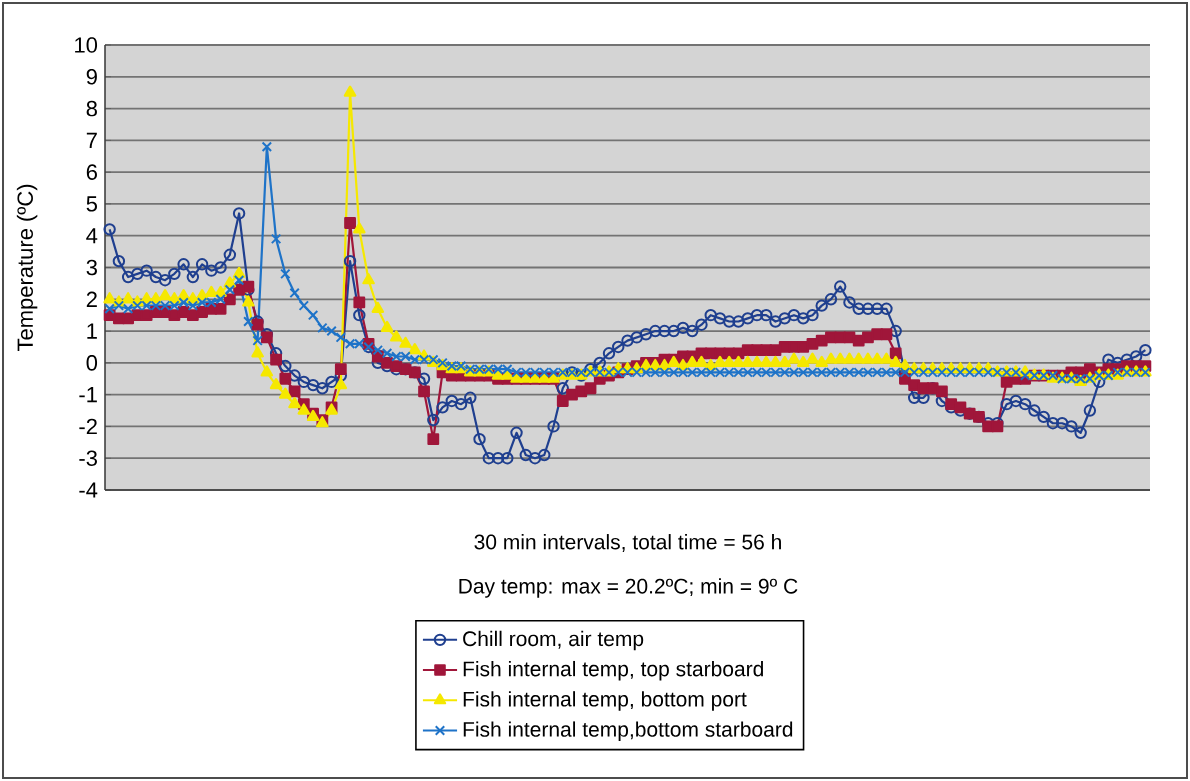 This screenshot has height=781, width=1190. I want to click on y-tick-label: 9, so click(91, 77).